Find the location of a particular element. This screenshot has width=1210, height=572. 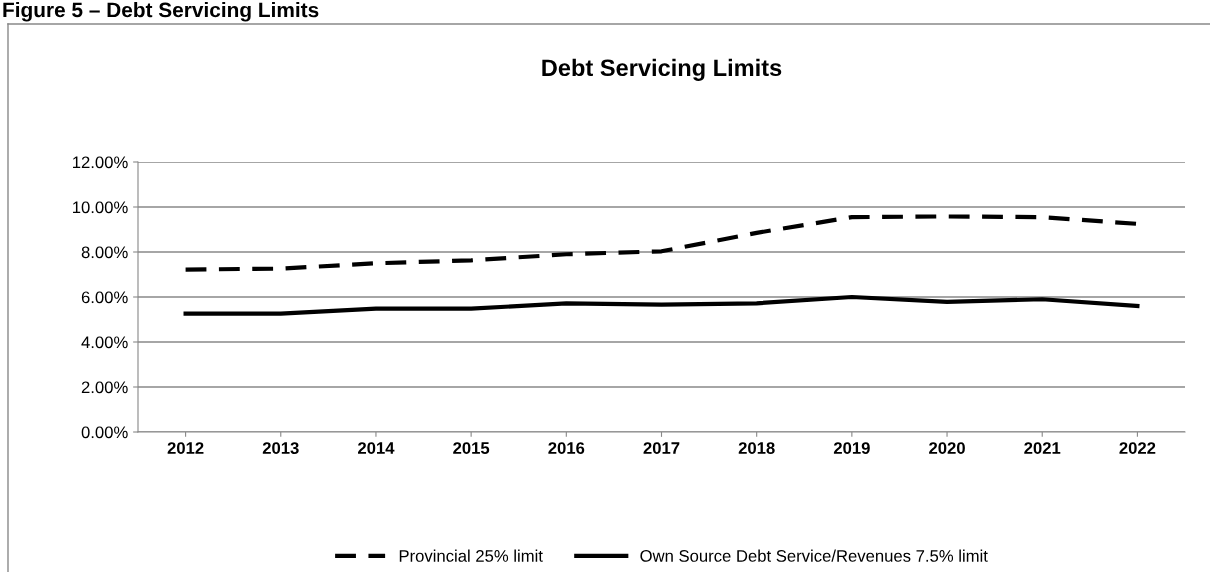

x-tick-label: 2015 is located at coordinates (471, 448).